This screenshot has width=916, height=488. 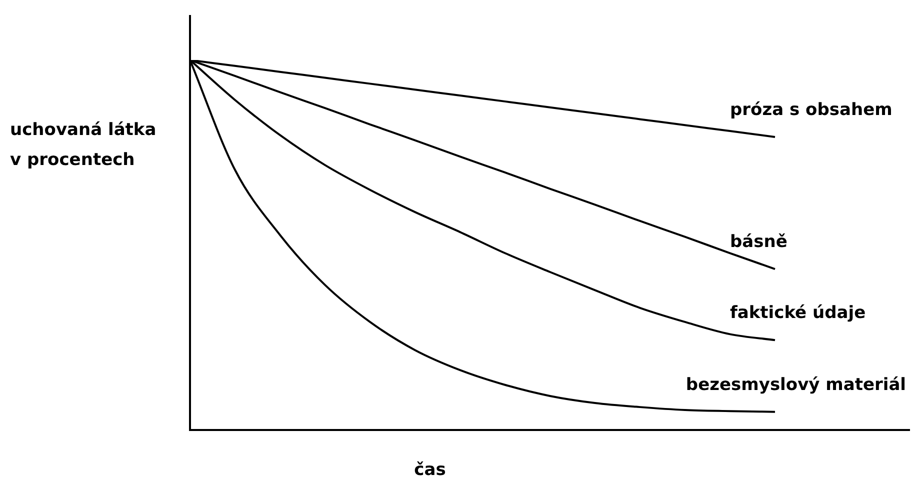 I want to click on series-label: básně, so click(x=759, y=242).